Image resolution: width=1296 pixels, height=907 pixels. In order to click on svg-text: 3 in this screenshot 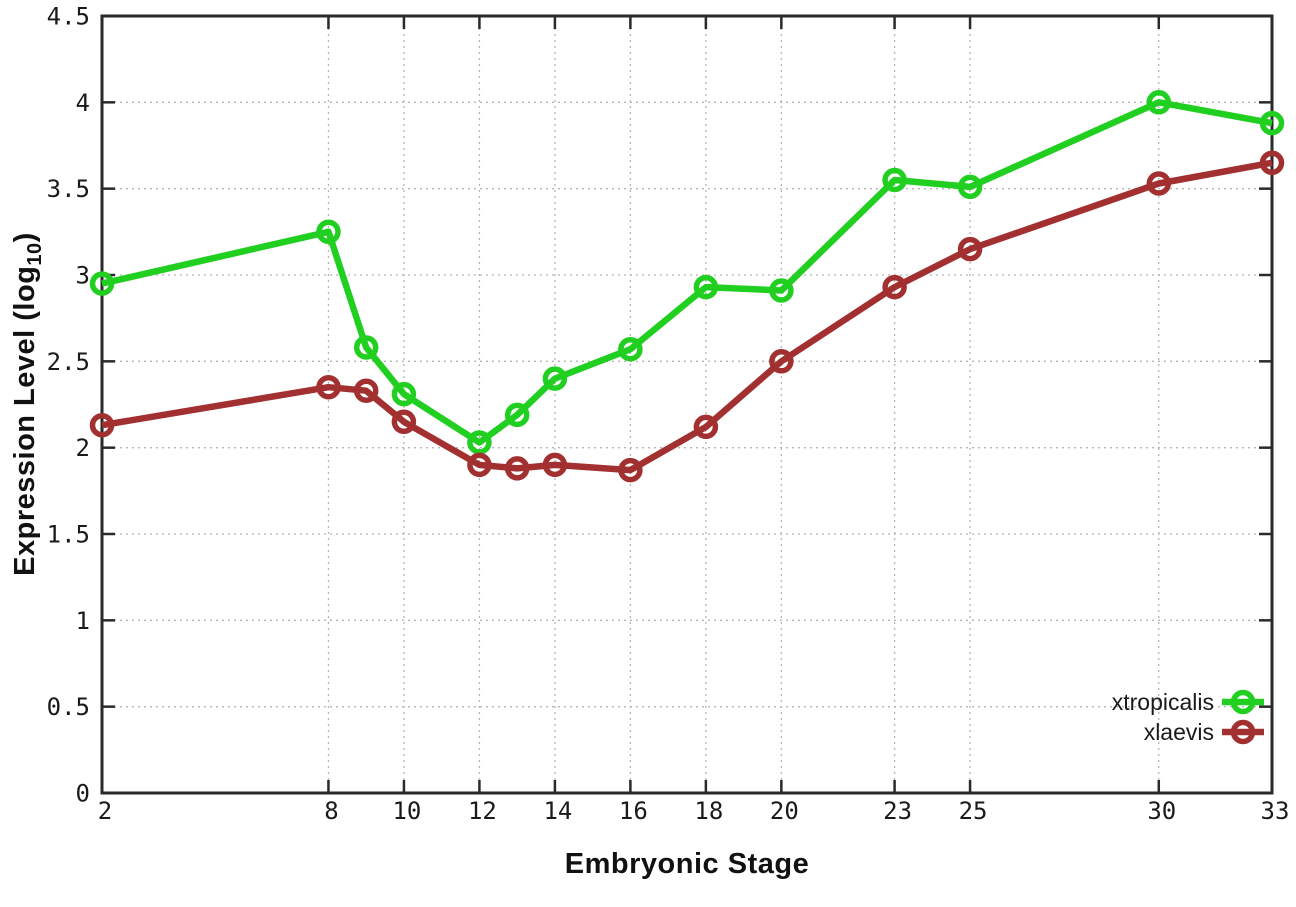, I will do `click(83, 276)`.